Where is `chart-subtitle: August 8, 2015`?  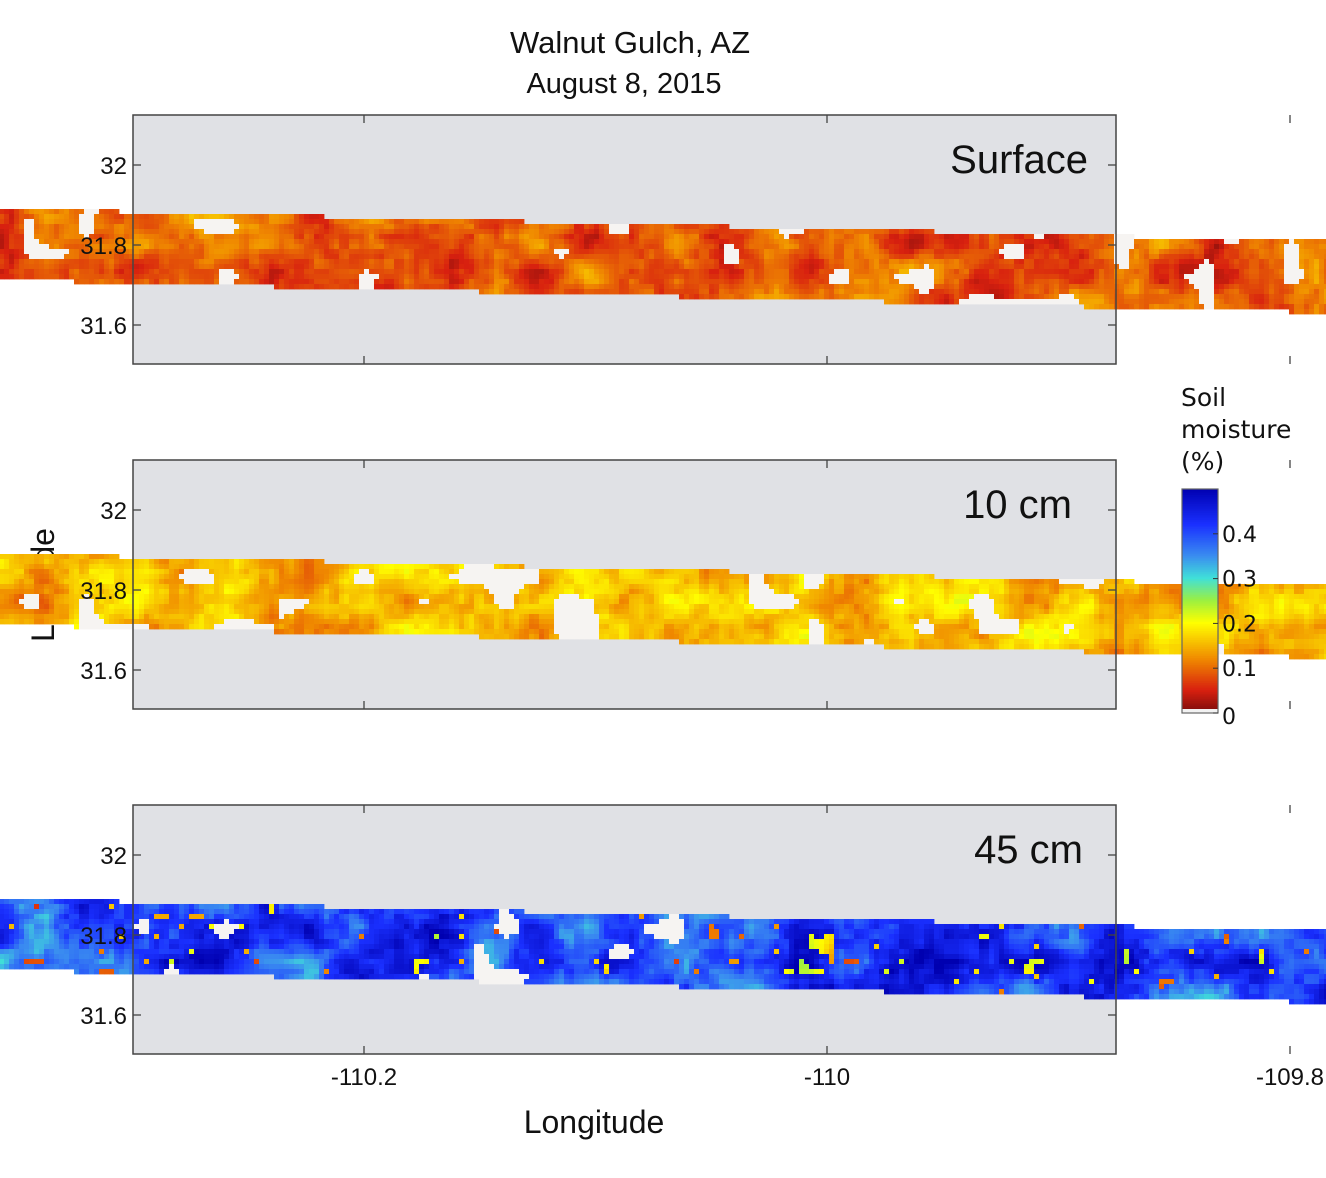 chart-subtitle: August 8, 2015 is located at coordinates (623, 84).